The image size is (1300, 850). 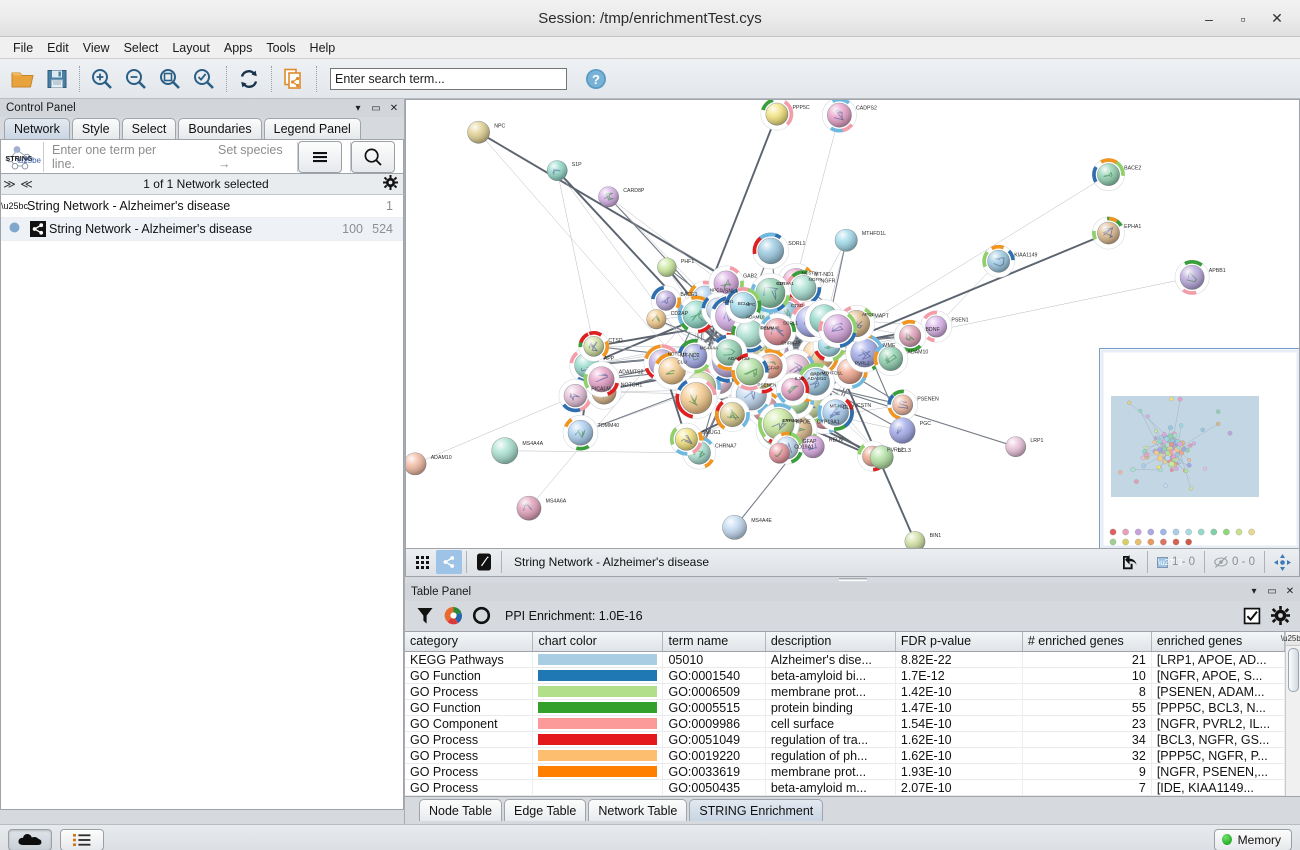 What do you see at coordinates (170, 79) in the screenshot?
I see `fit-network-icon` at bounding box center [170, 79].